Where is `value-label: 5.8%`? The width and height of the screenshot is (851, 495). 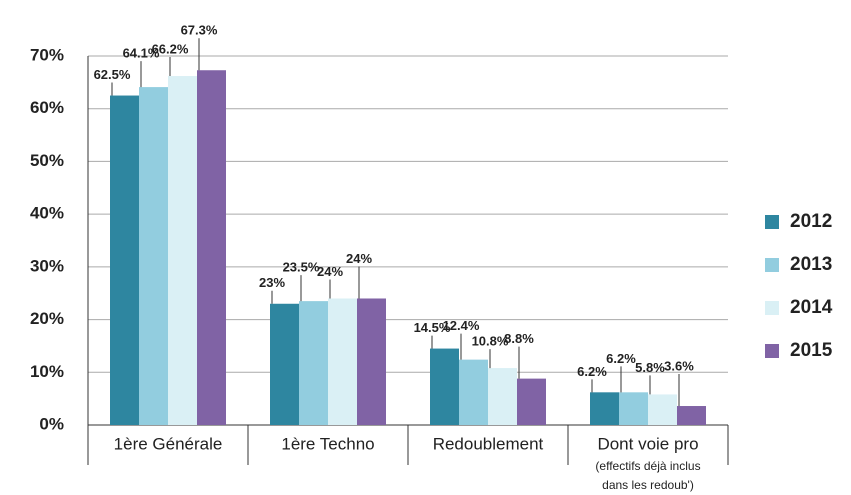 value-label: 5.8% is located at coordinates (650, 367).